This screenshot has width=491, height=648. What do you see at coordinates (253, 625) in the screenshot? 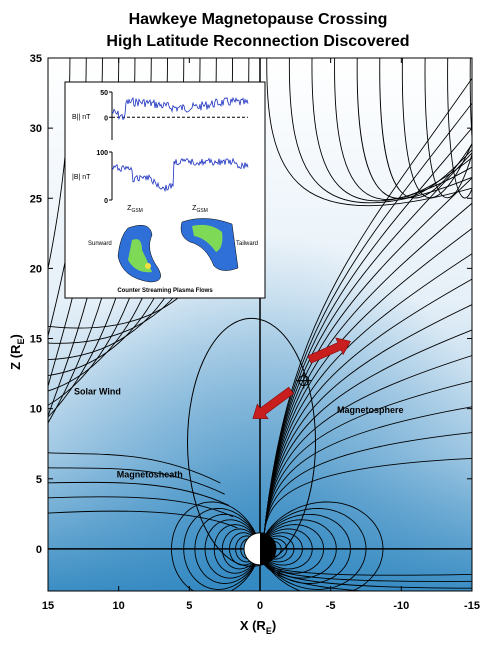
I see `axis-label-part: X (R` at bounding box center [253, 625].